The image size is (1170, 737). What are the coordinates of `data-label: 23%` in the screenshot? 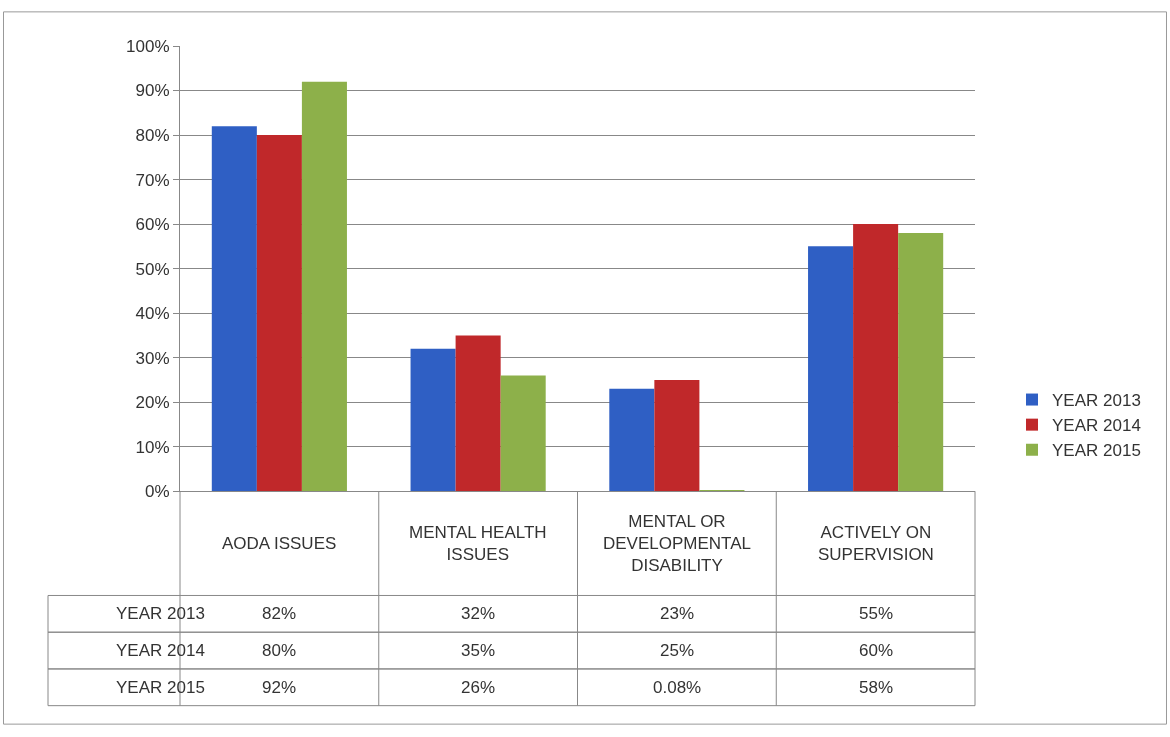 It's located at (677, 613).